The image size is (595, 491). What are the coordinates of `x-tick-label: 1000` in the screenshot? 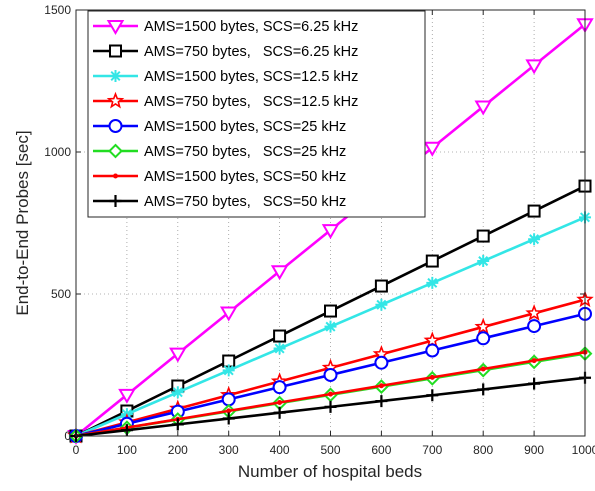 It's located at (583, 450).